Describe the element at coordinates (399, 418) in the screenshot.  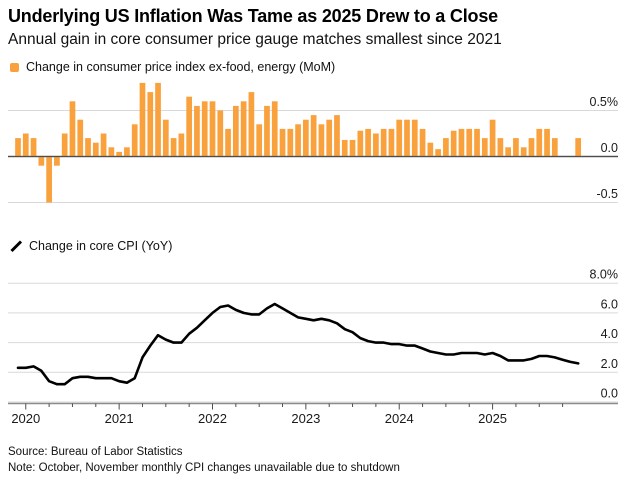
I see `year-label: 2024` at that location.